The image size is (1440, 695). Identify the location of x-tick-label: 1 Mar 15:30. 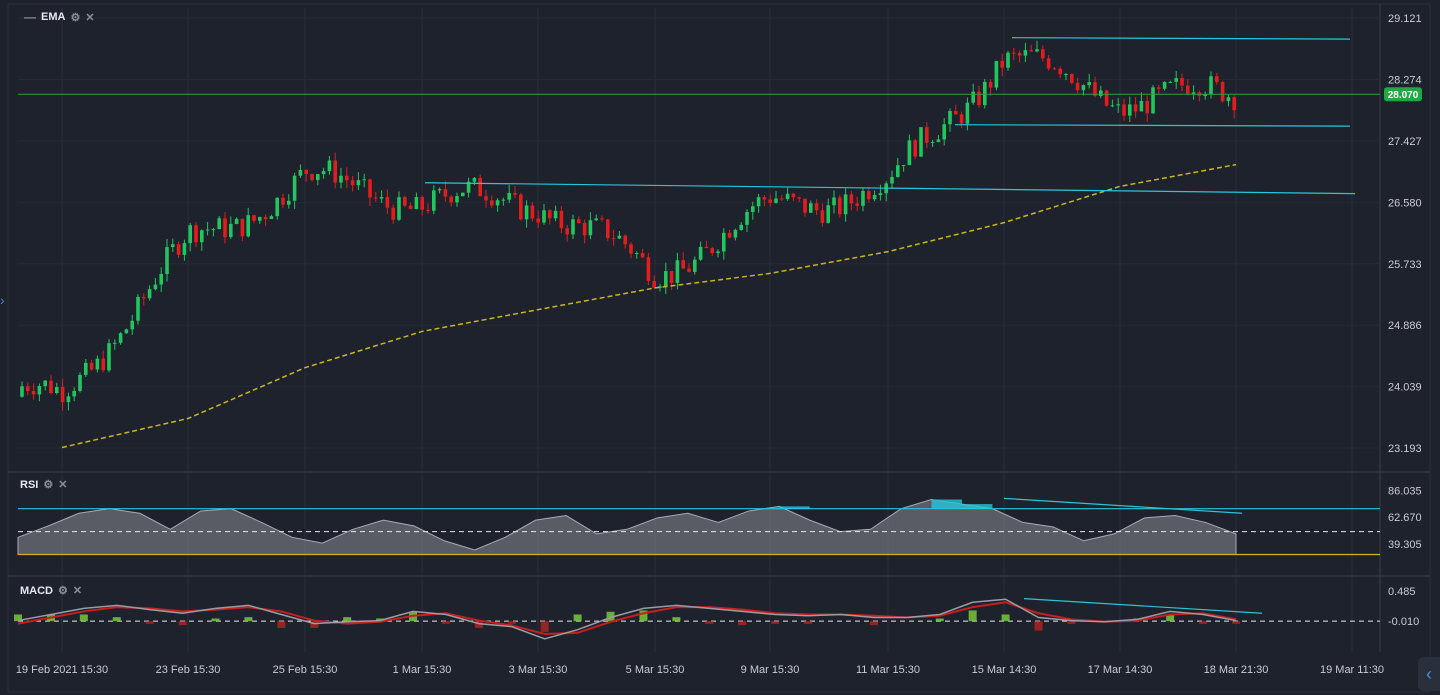
(422, 670).